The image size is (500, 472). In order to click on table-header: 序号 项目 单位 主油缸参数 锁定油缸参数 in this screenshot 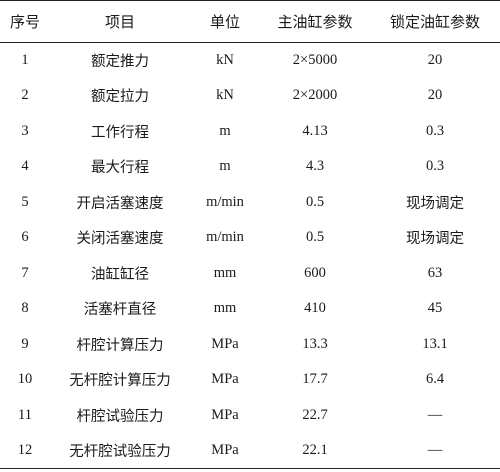, I will do `click(250, 21)`.